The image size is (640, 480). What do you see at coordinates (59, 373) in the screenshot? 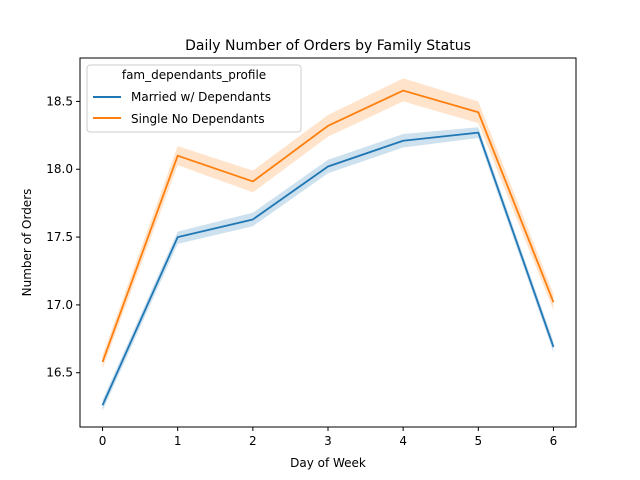
I see `y-tick-label: 16.5` at bounding box center [59, 373].